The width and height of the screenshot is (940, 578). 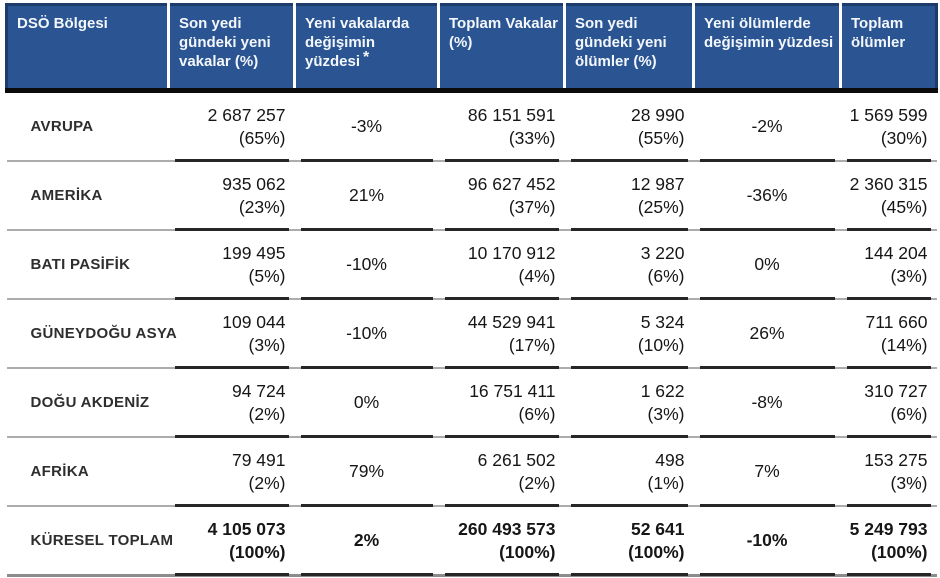 I want to click on share: (10%), so click(x=661, y=344).